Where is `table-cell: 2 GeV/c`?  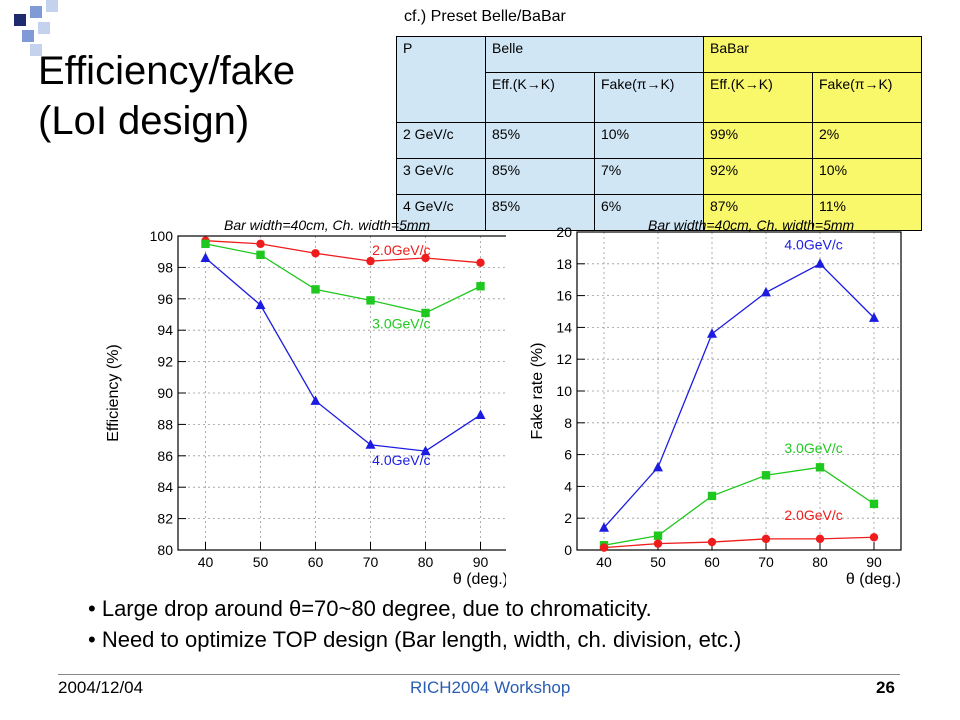 table-cell: 2 GeV/c is located at coordinates (441, 140).